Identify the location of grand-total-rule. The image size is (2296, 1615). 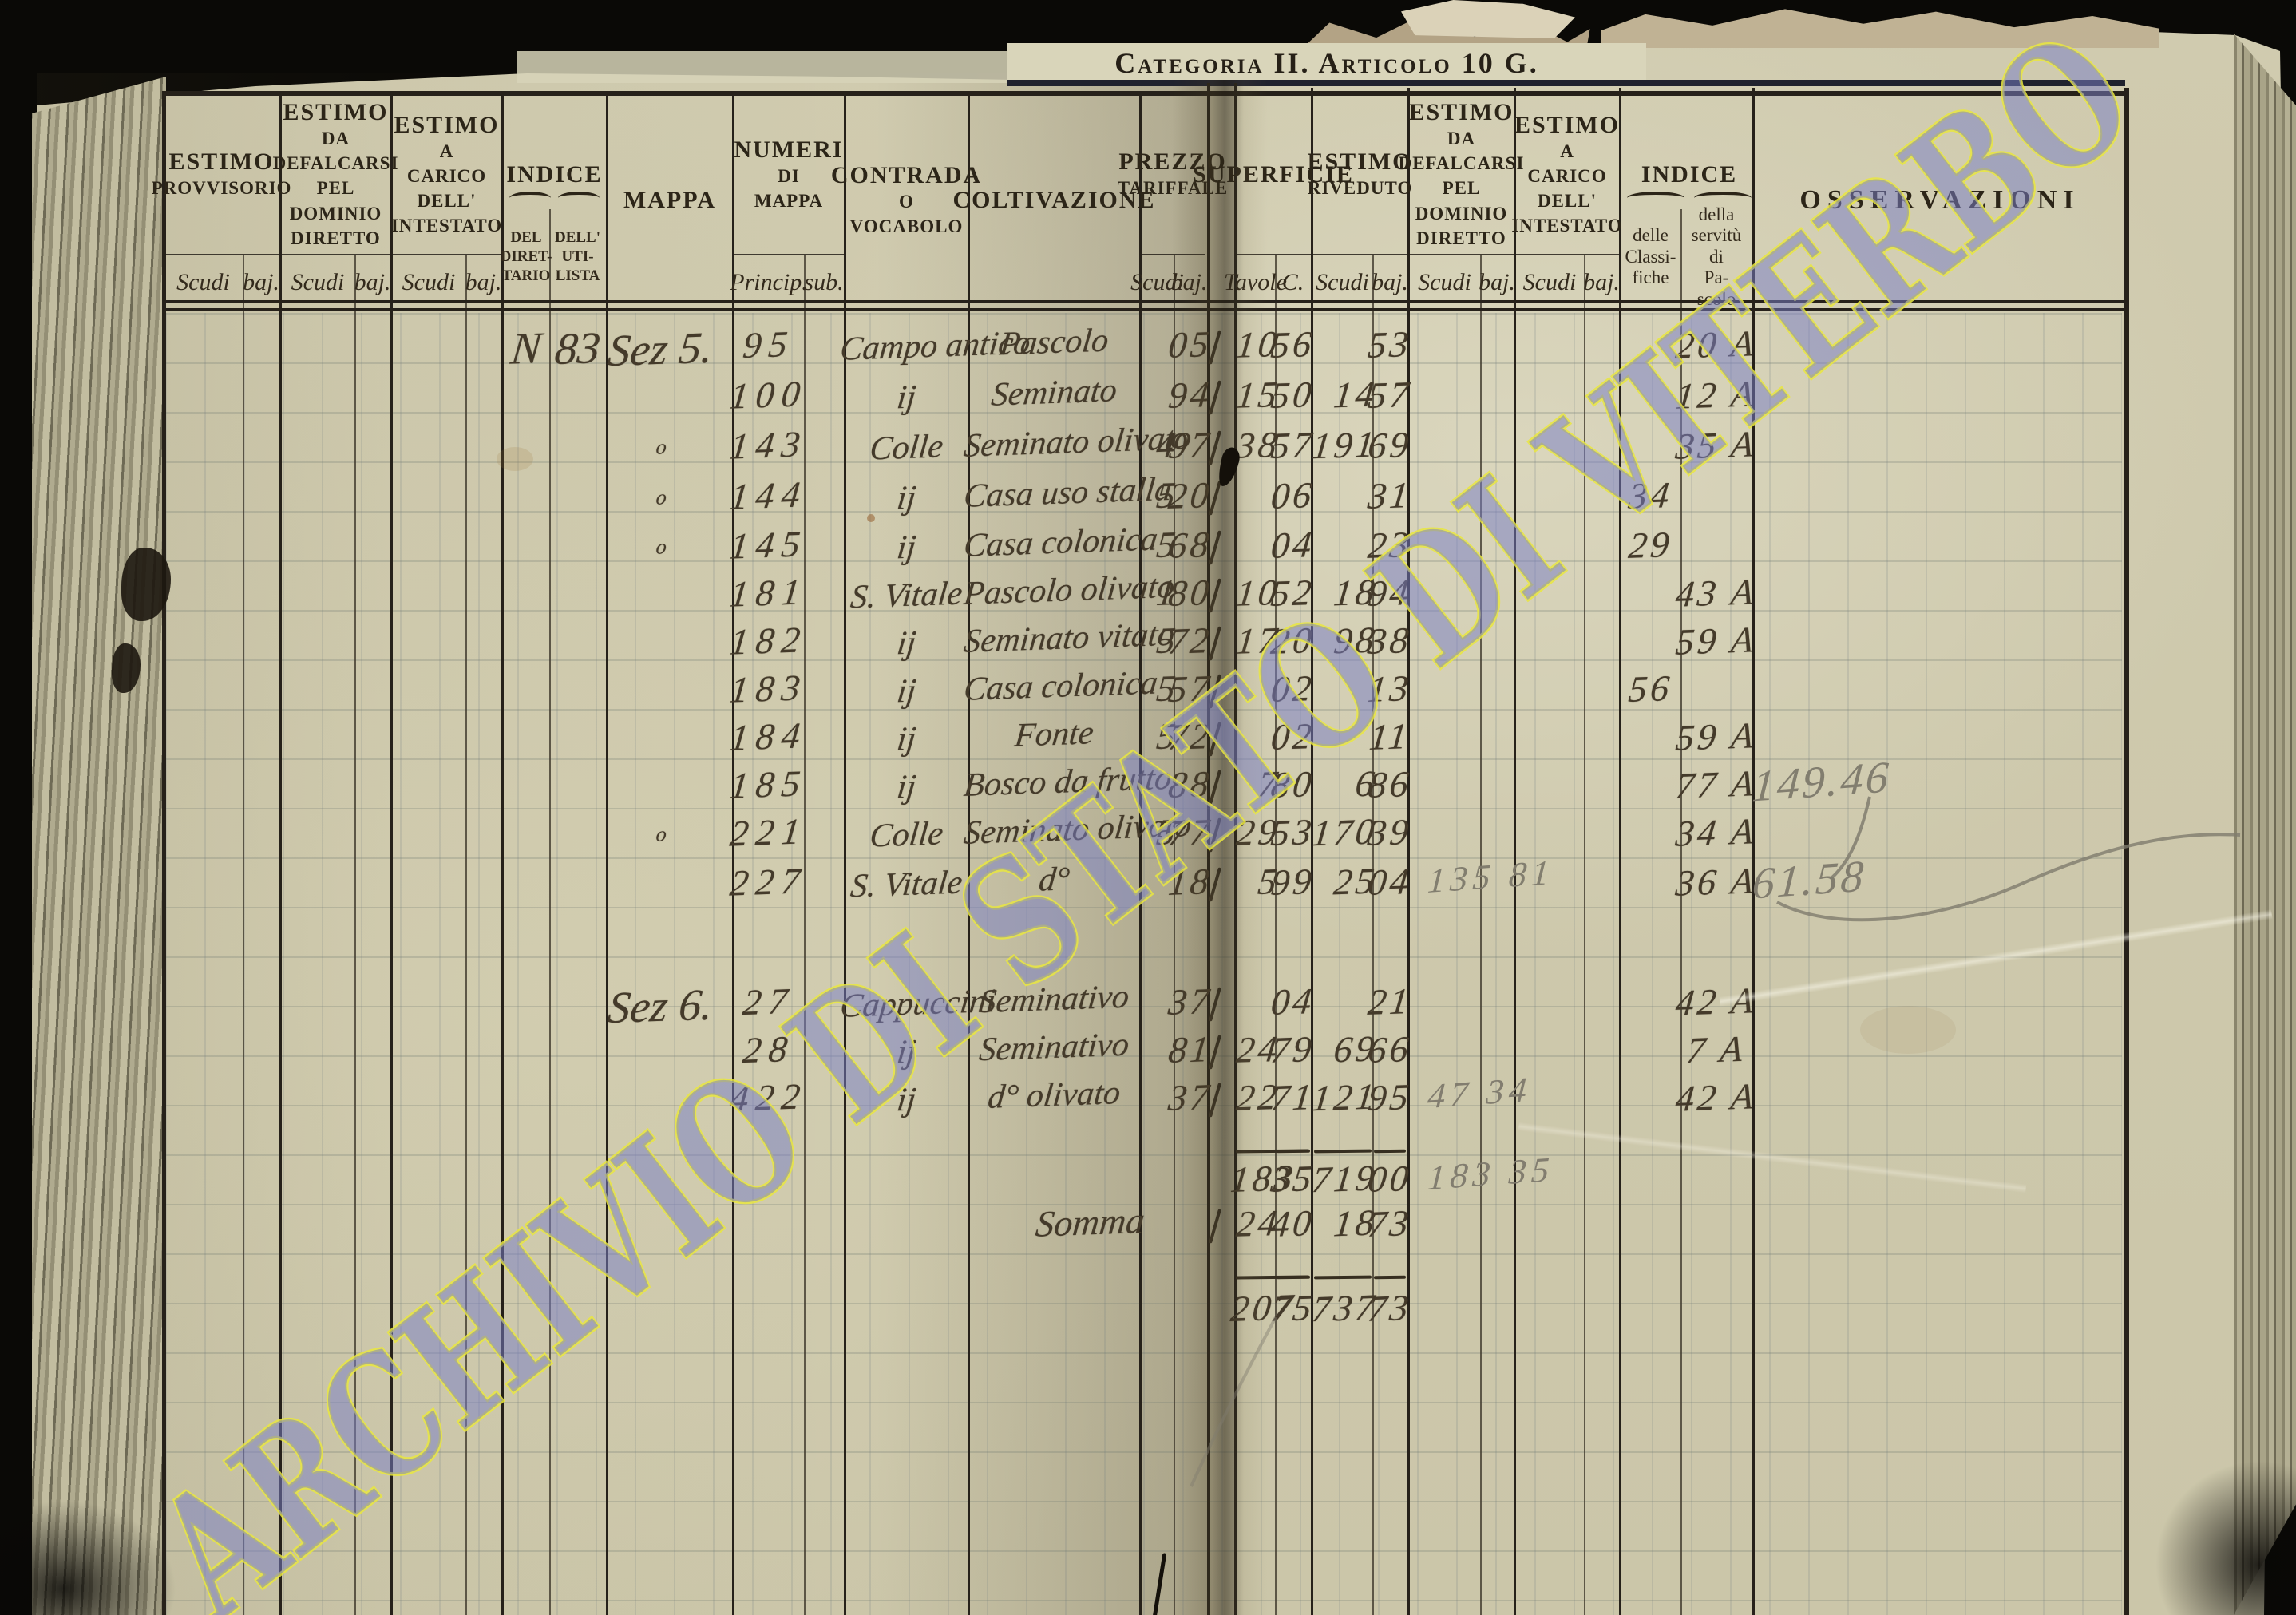
(1293, 1277).